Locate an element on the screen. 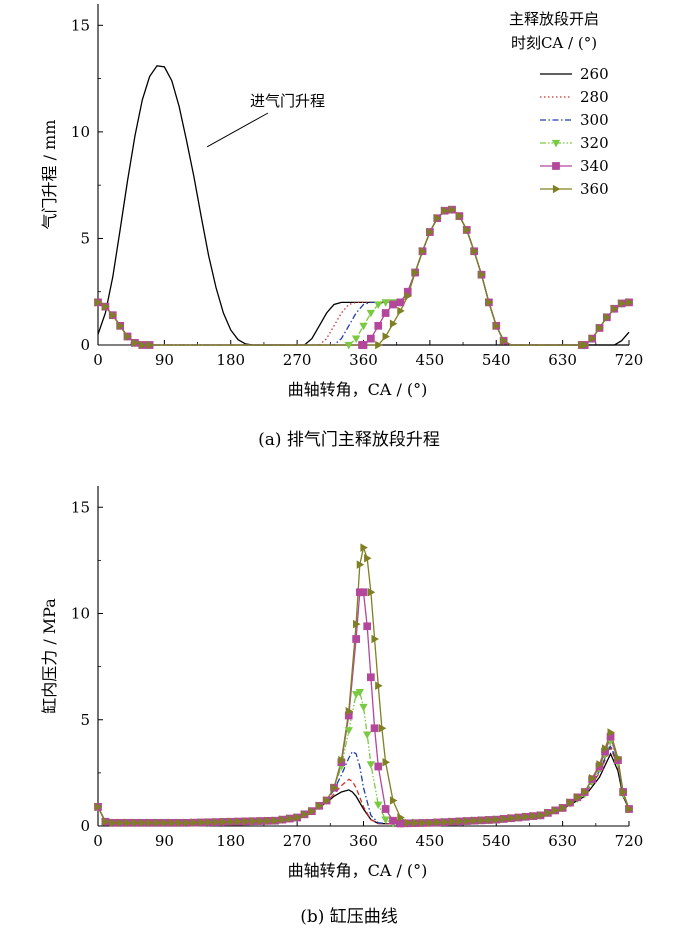 The image size is (681, 937). x-tick-label: 360 is located at coordinates (363, 360).